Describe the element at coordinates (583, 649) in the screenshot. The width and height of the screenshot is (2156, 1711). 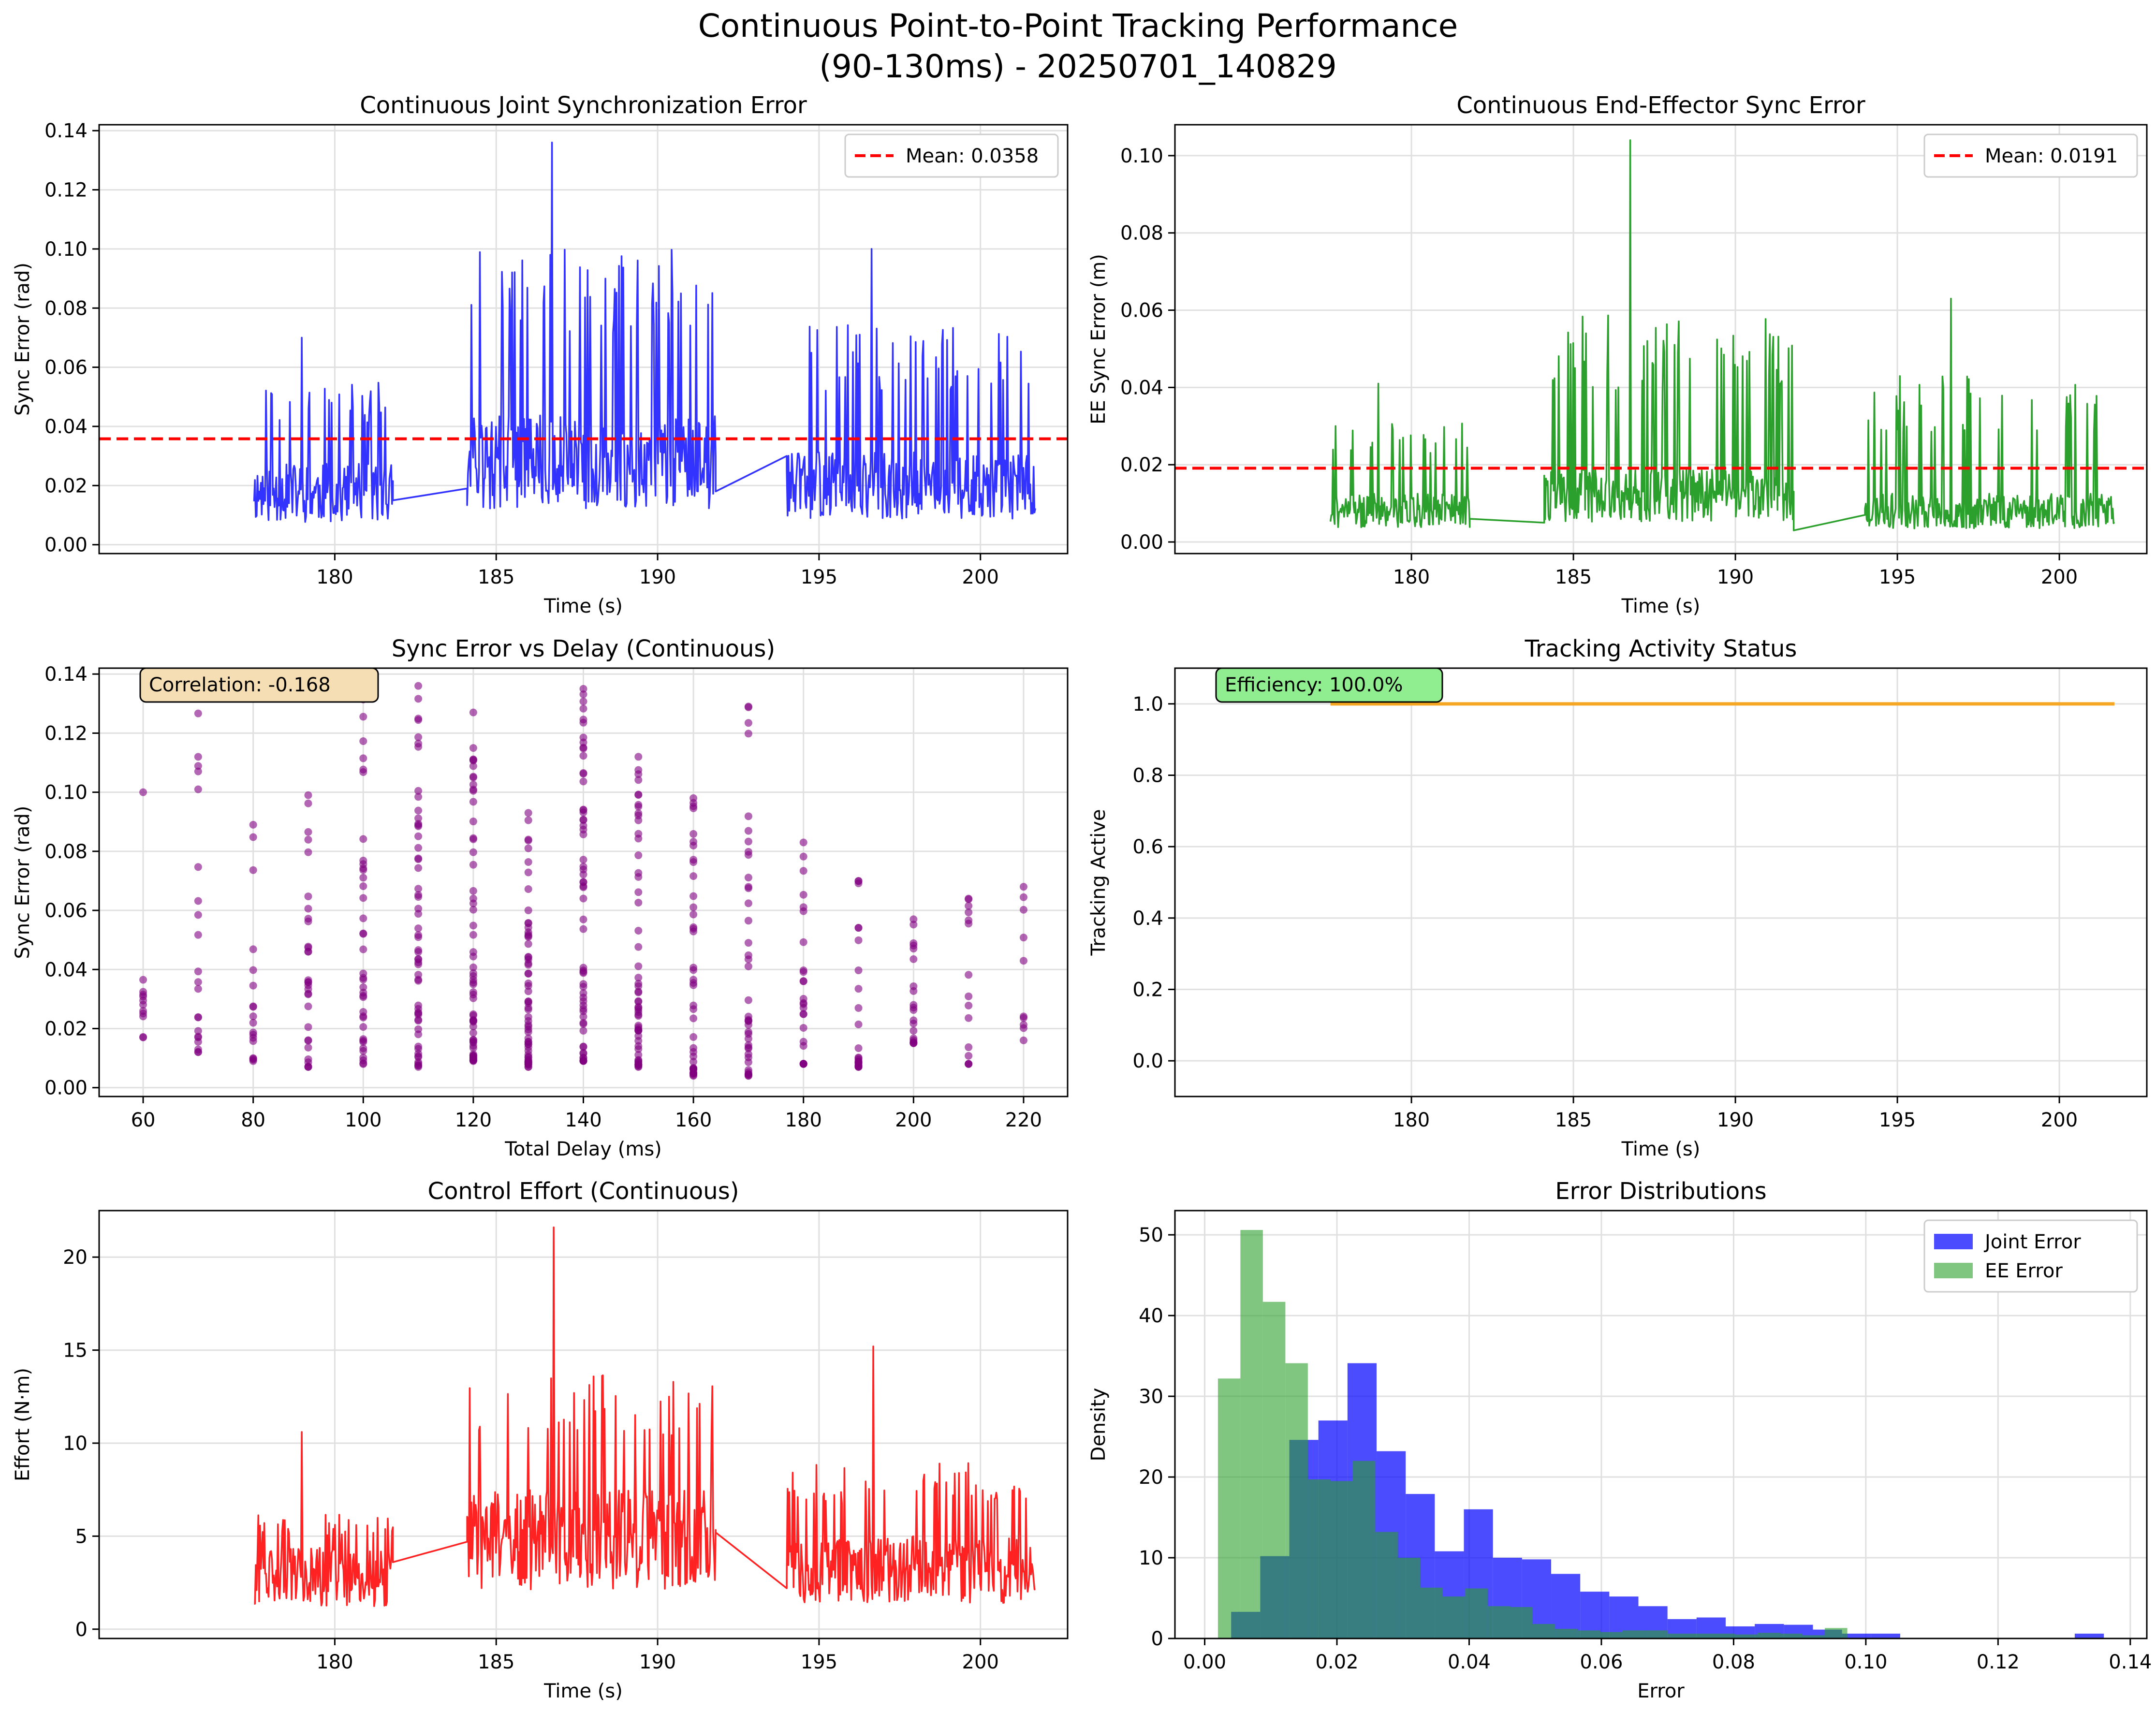
I see `panel-title: Sync Error vs Delay (Continuous)` at that location.